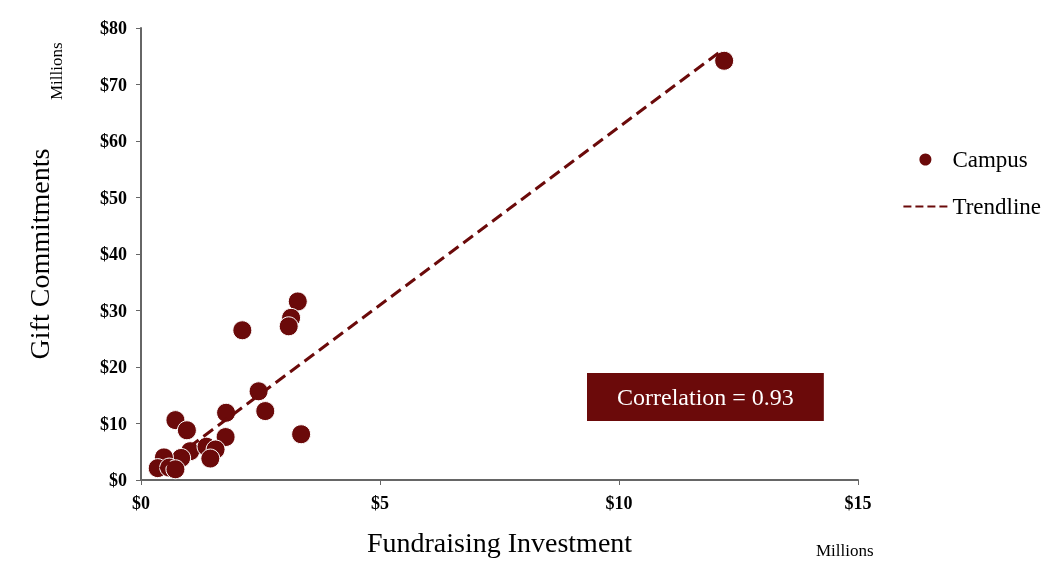  I want to click on x-axis-title: Fundraising Investment, so click(499, 542).